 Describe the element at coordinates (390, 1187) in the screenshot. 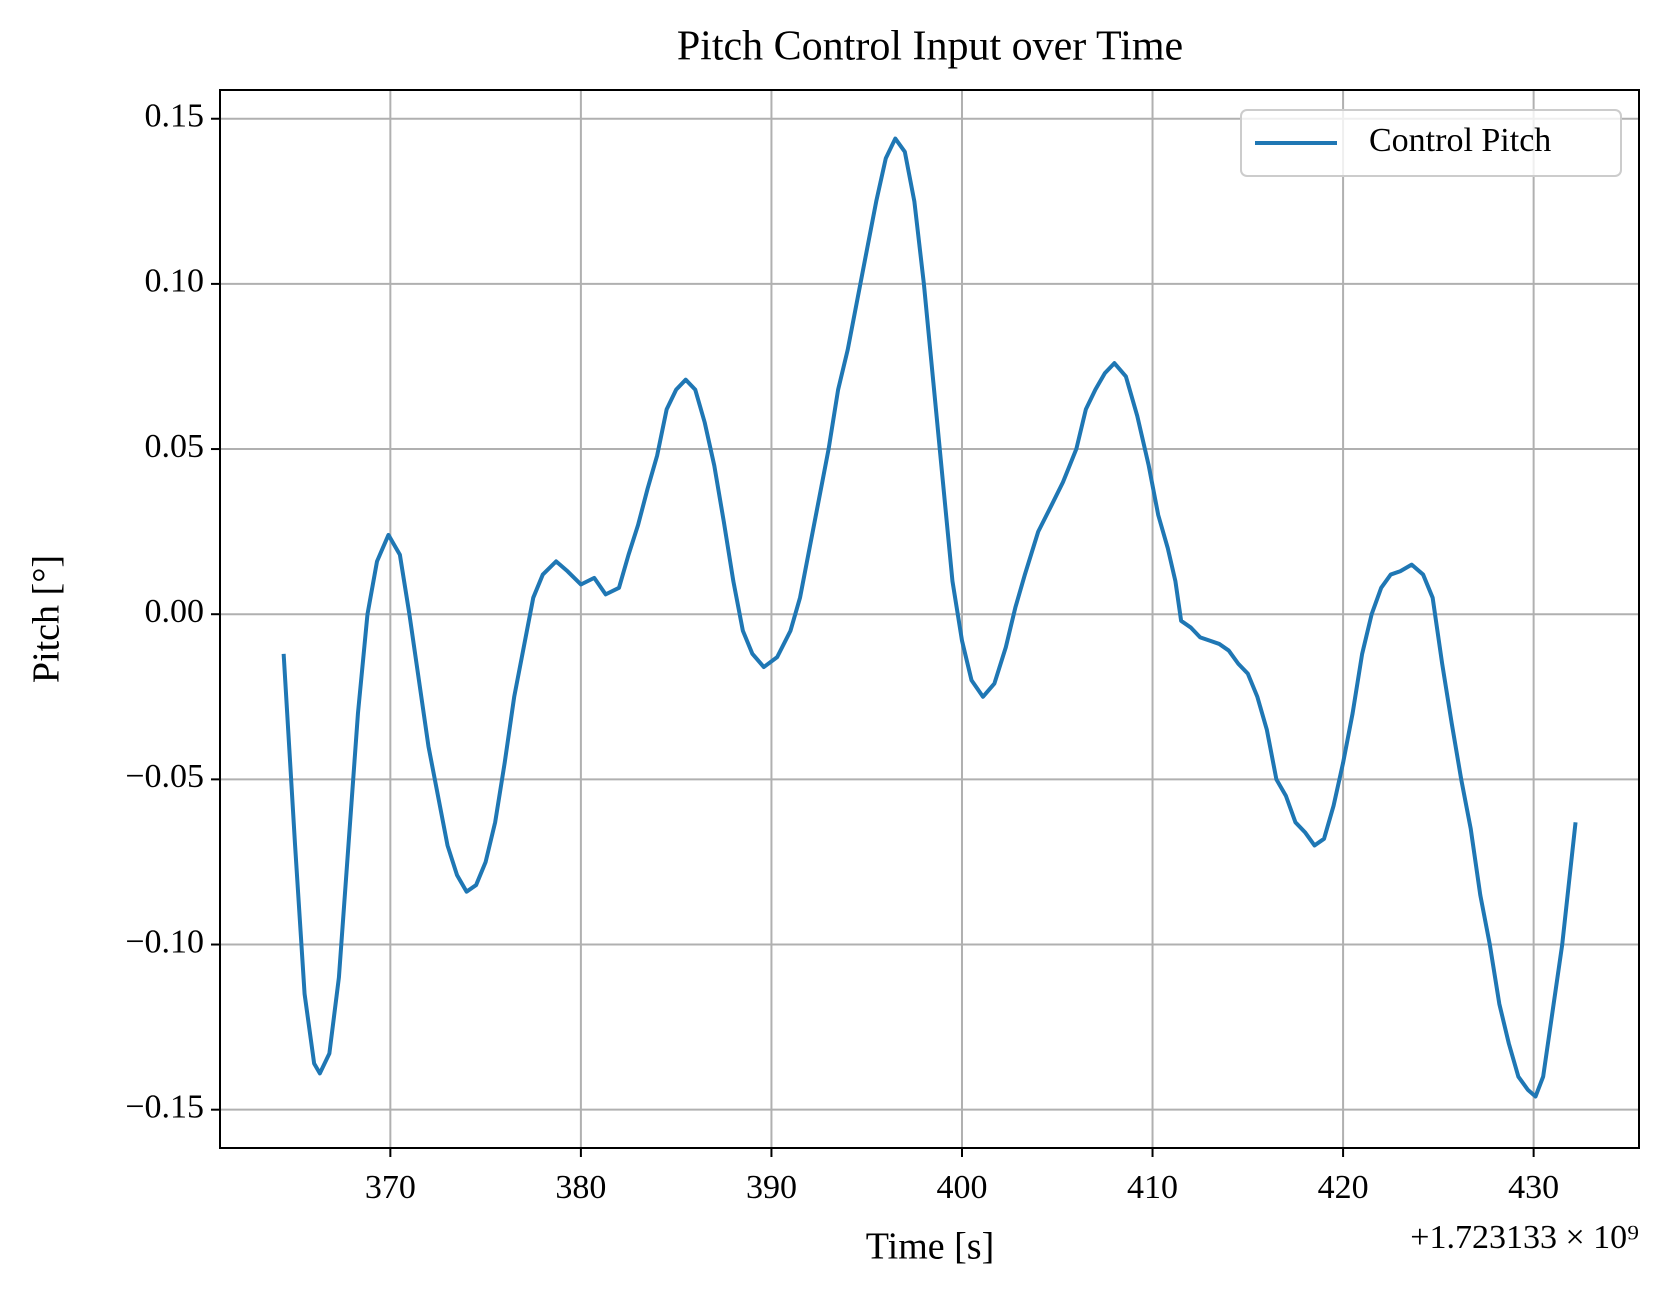

I see `x-tick-label: 370` at that location.